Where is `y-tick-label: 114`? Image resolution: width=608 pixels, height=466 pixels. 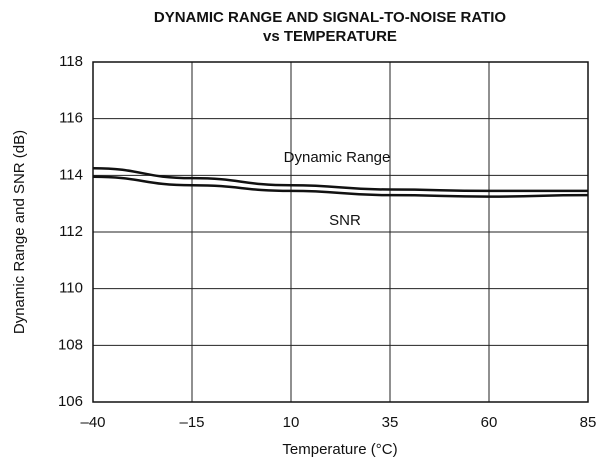
y-tick-label: 114 is located at coordinates (71, 174).